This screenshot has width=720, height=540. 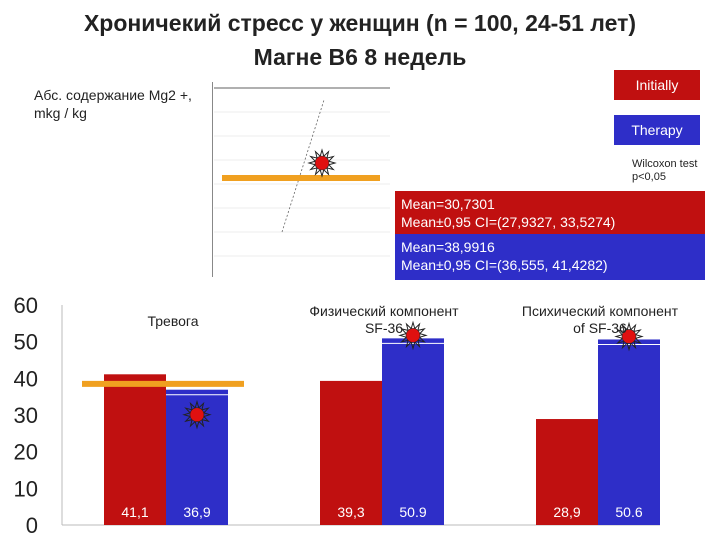 I want to click on bar-value-label: 41,1, so click(x=134, y=512).